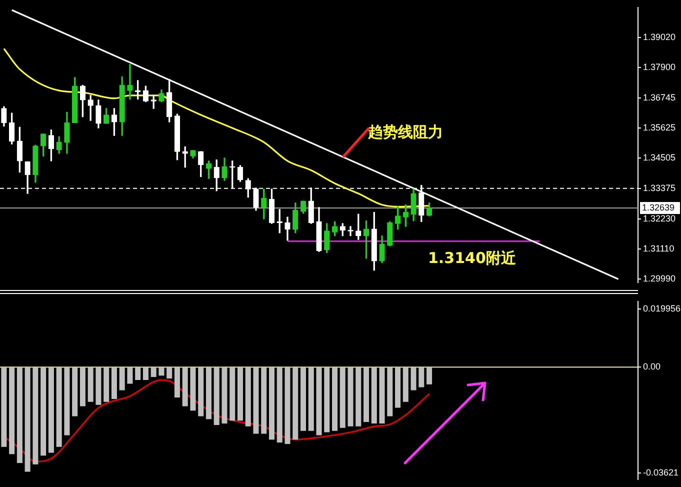 The height and width of the screenshot is (487, 681). Describe the element at coordinates (659, 278) in the screenshot. I see `y-tick-label: 1.29990` at that location.